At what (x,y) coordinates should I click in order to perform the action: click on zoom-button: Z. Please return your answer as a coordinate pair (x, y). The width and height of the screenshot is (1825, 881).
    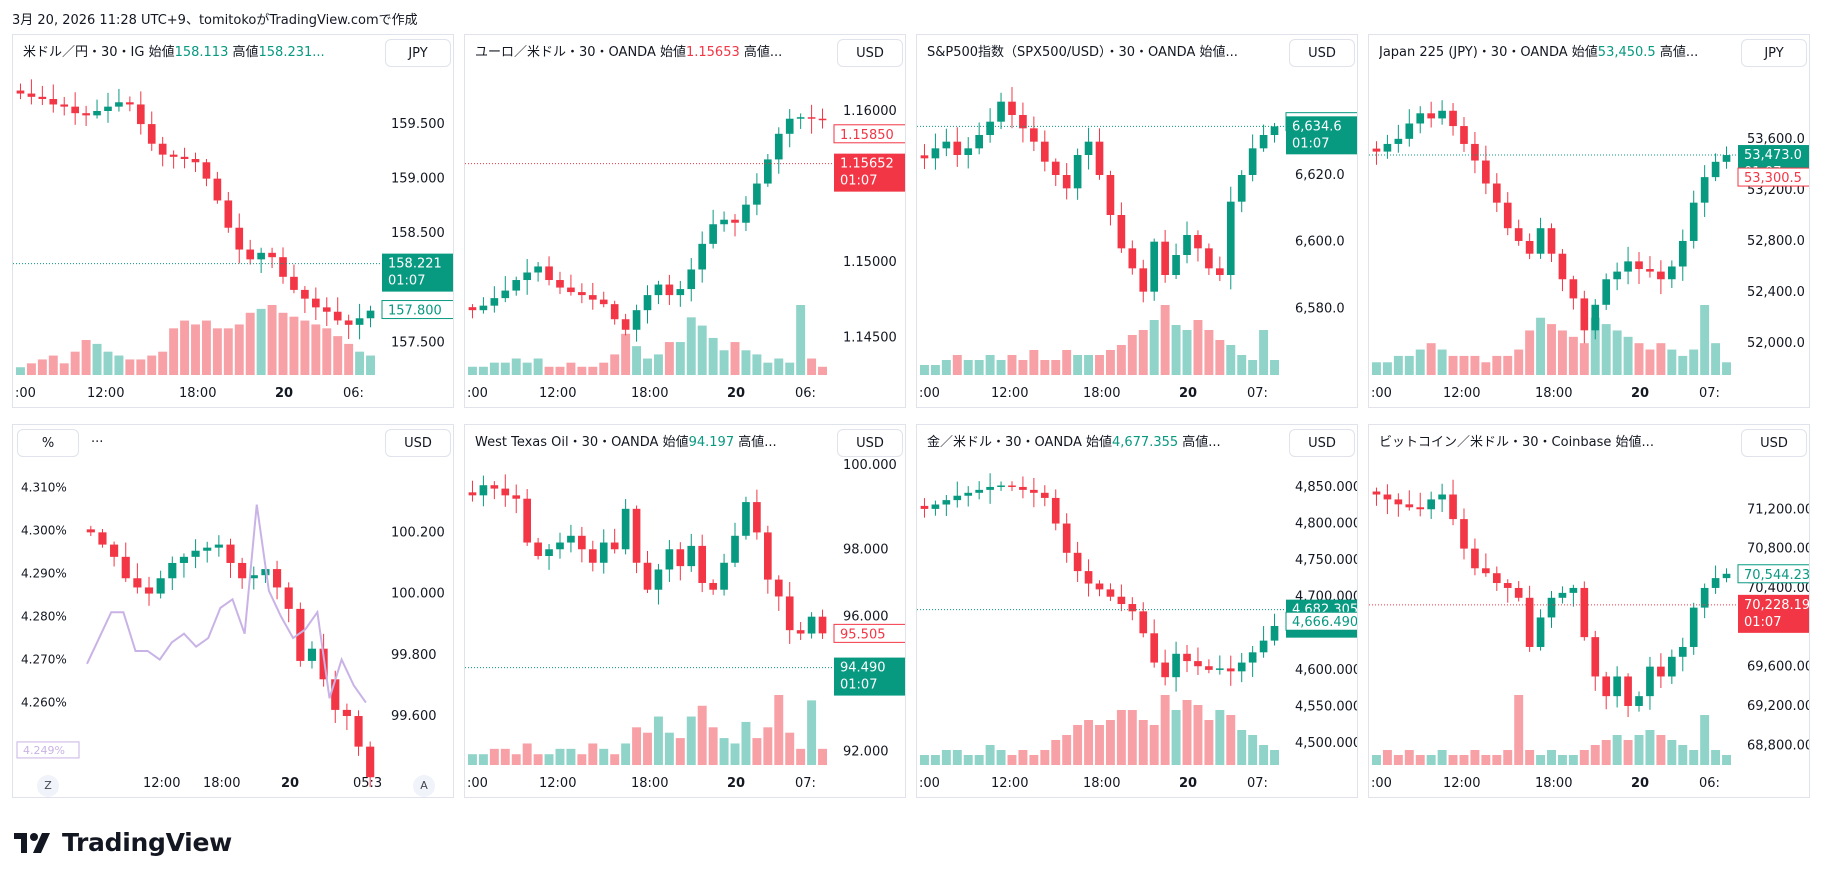
    Looking at the image, I should click on (48, 786).